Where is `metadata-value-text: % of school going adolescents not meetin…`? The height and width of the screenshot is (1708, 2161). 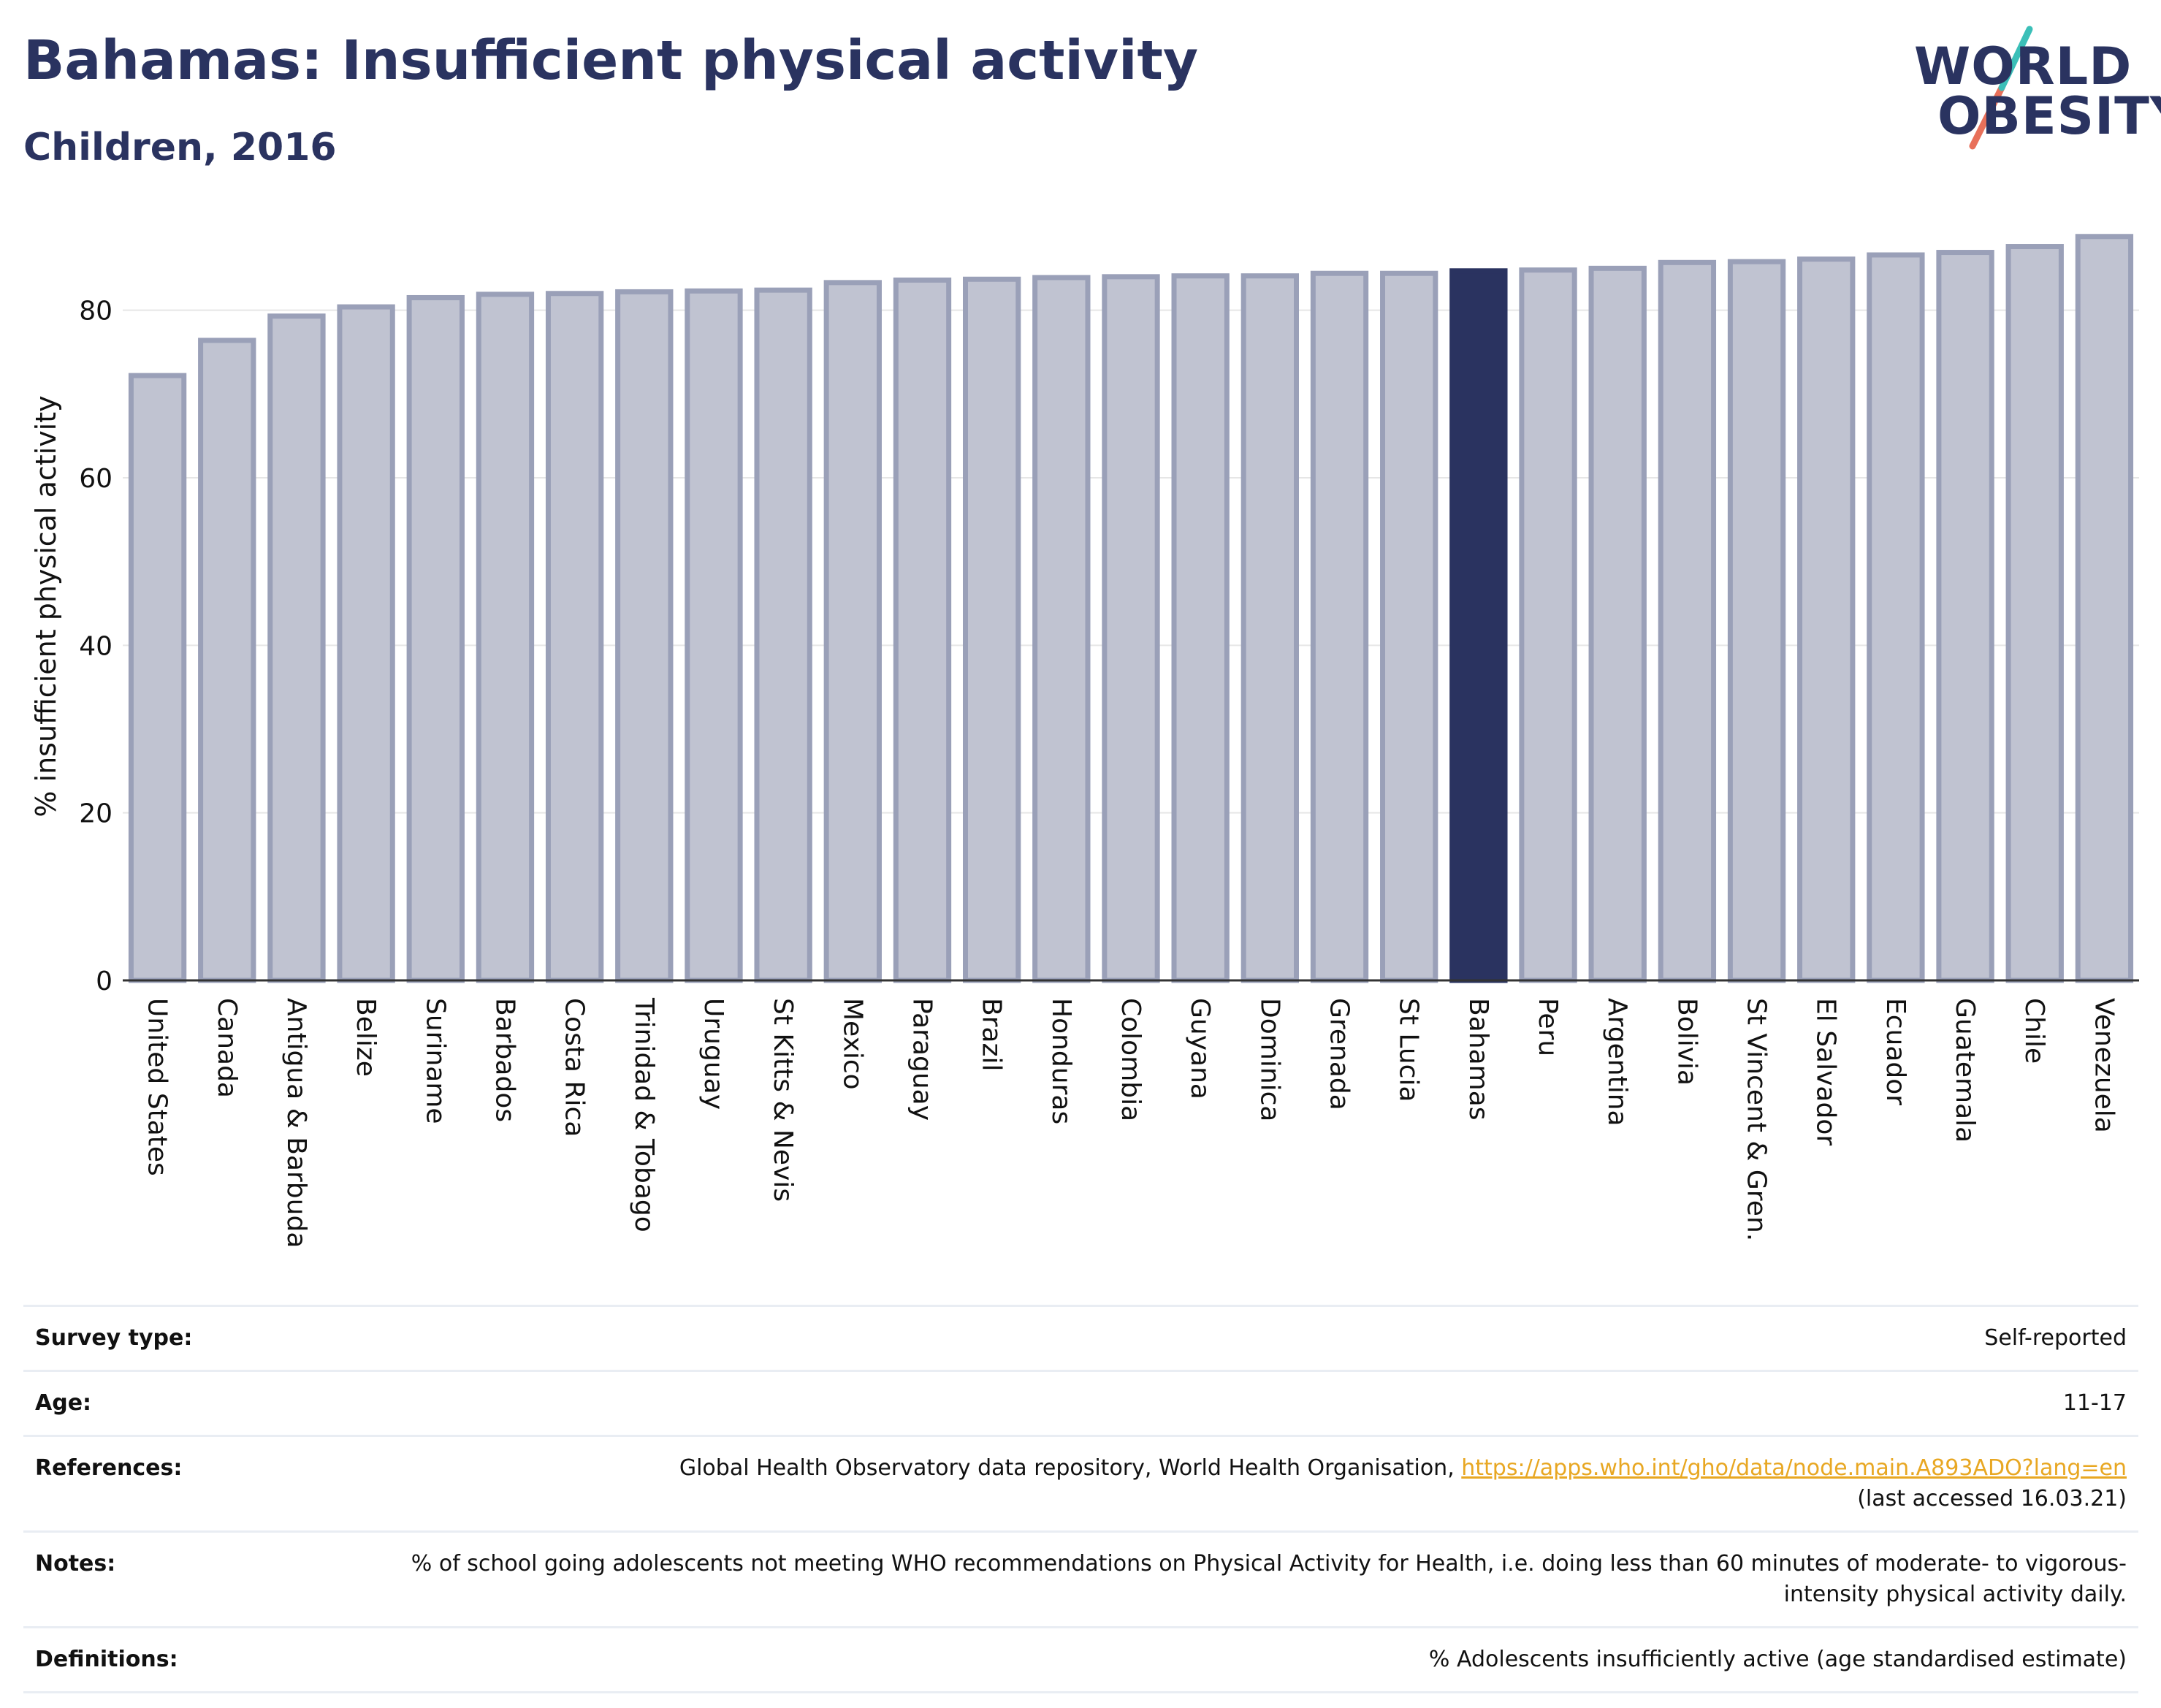
metadata-value-text: % of school going adolescents not meetin… is located at coordinates (1269, 1579).